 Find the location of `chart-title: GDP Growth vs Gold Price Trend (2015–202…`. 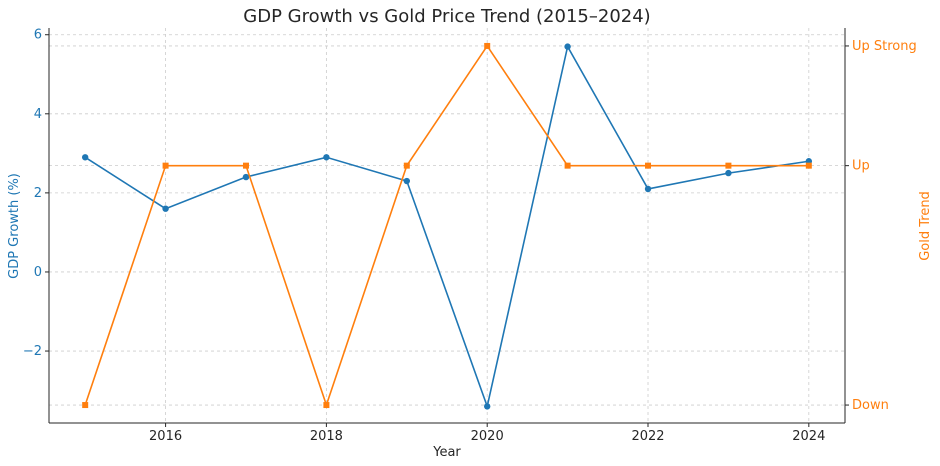

chart-title: GDP Growth vs Gold Price Trend (2015–202… is located at coordinates (446, 16).